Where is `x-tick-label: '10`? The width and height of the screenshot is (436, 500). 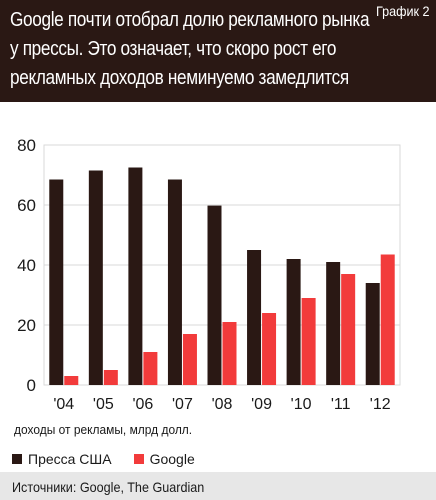
x-tick-label: '10 is located at coordinates (301, 404).